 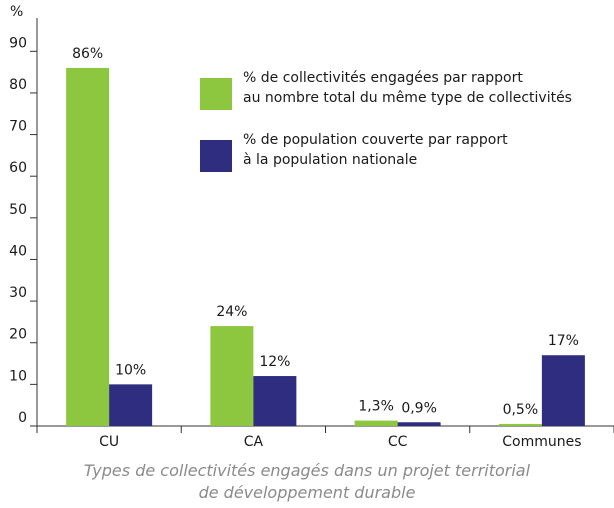 What do you see at coordinates (18, 293) in the screenshot?
I see `y-tick-label: 30` at bounding box center [18, 293].